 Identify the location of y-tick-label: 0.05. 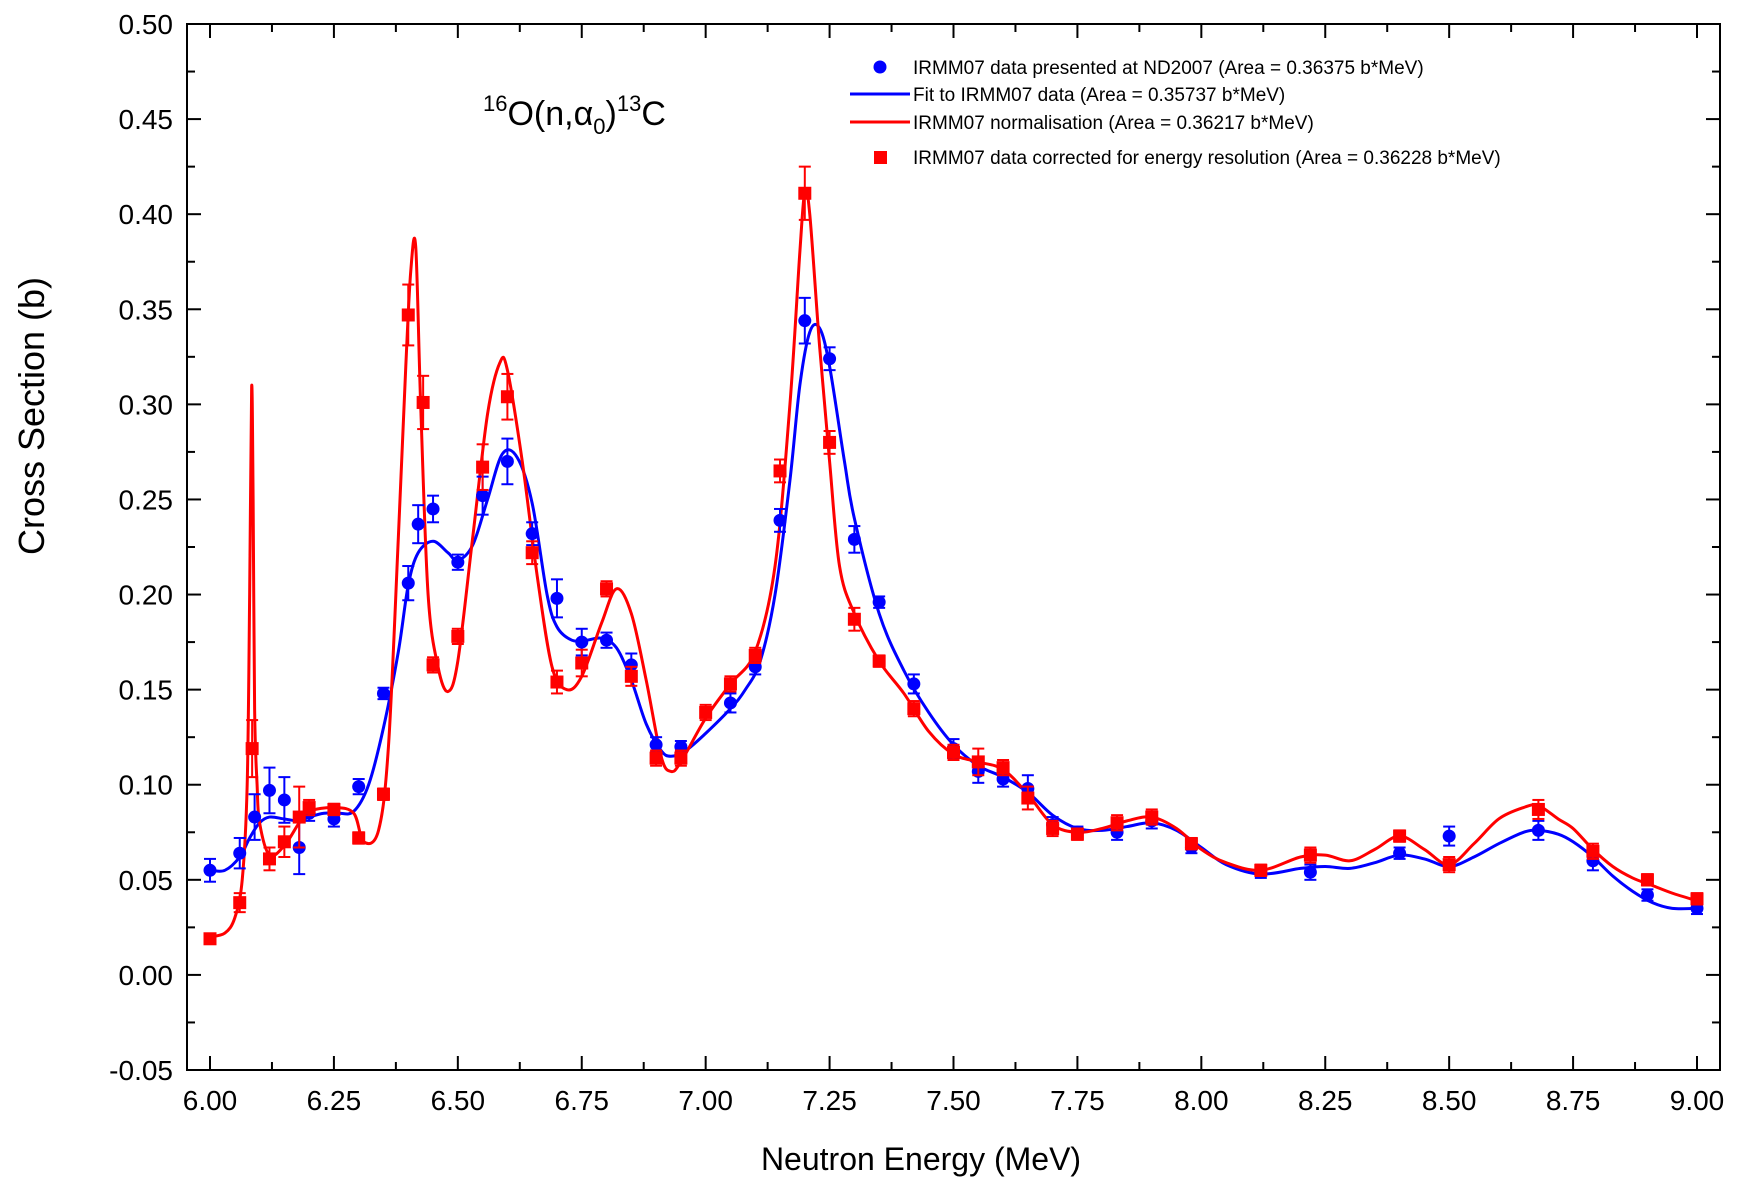
(146, 880).